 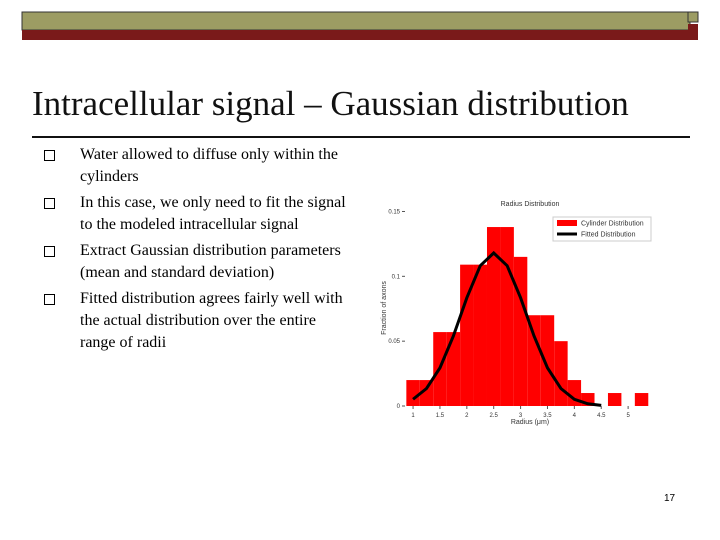 I want to click on y-tick-label: 0.1, so click(x=396, y=277).